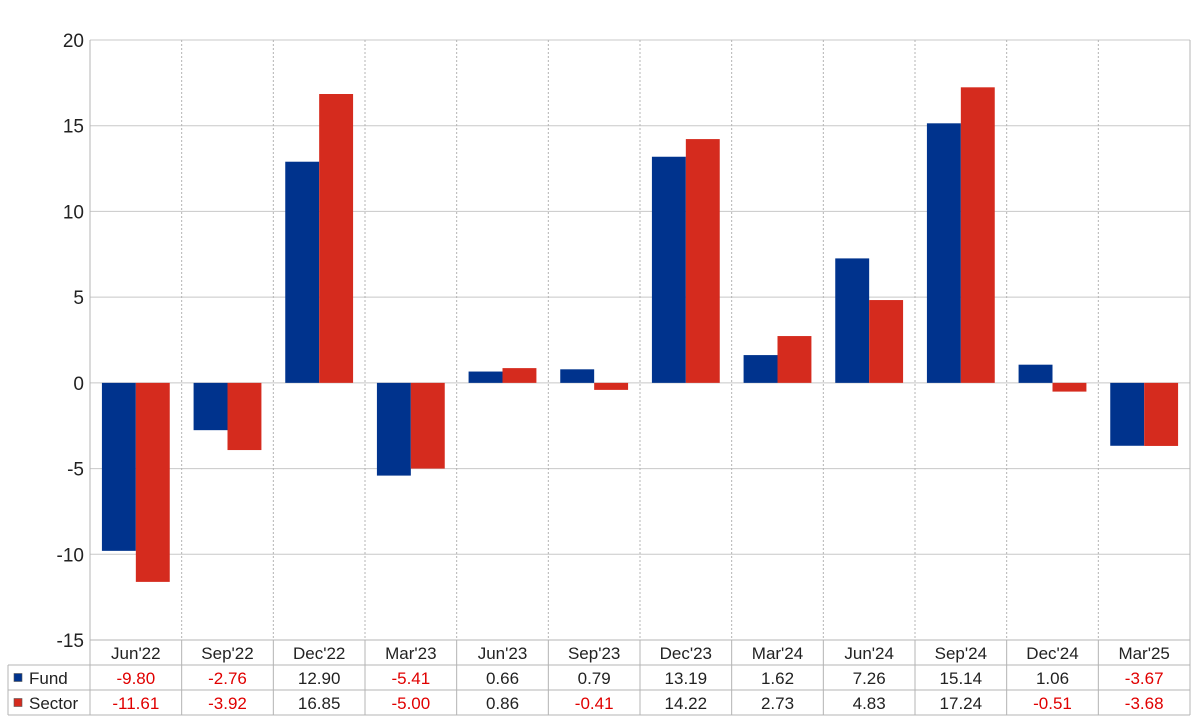  What do you see at coordinates (503, 653) in the screenshot?
I see `x-category-label: Jun'23` at bounding box center [503, 653].